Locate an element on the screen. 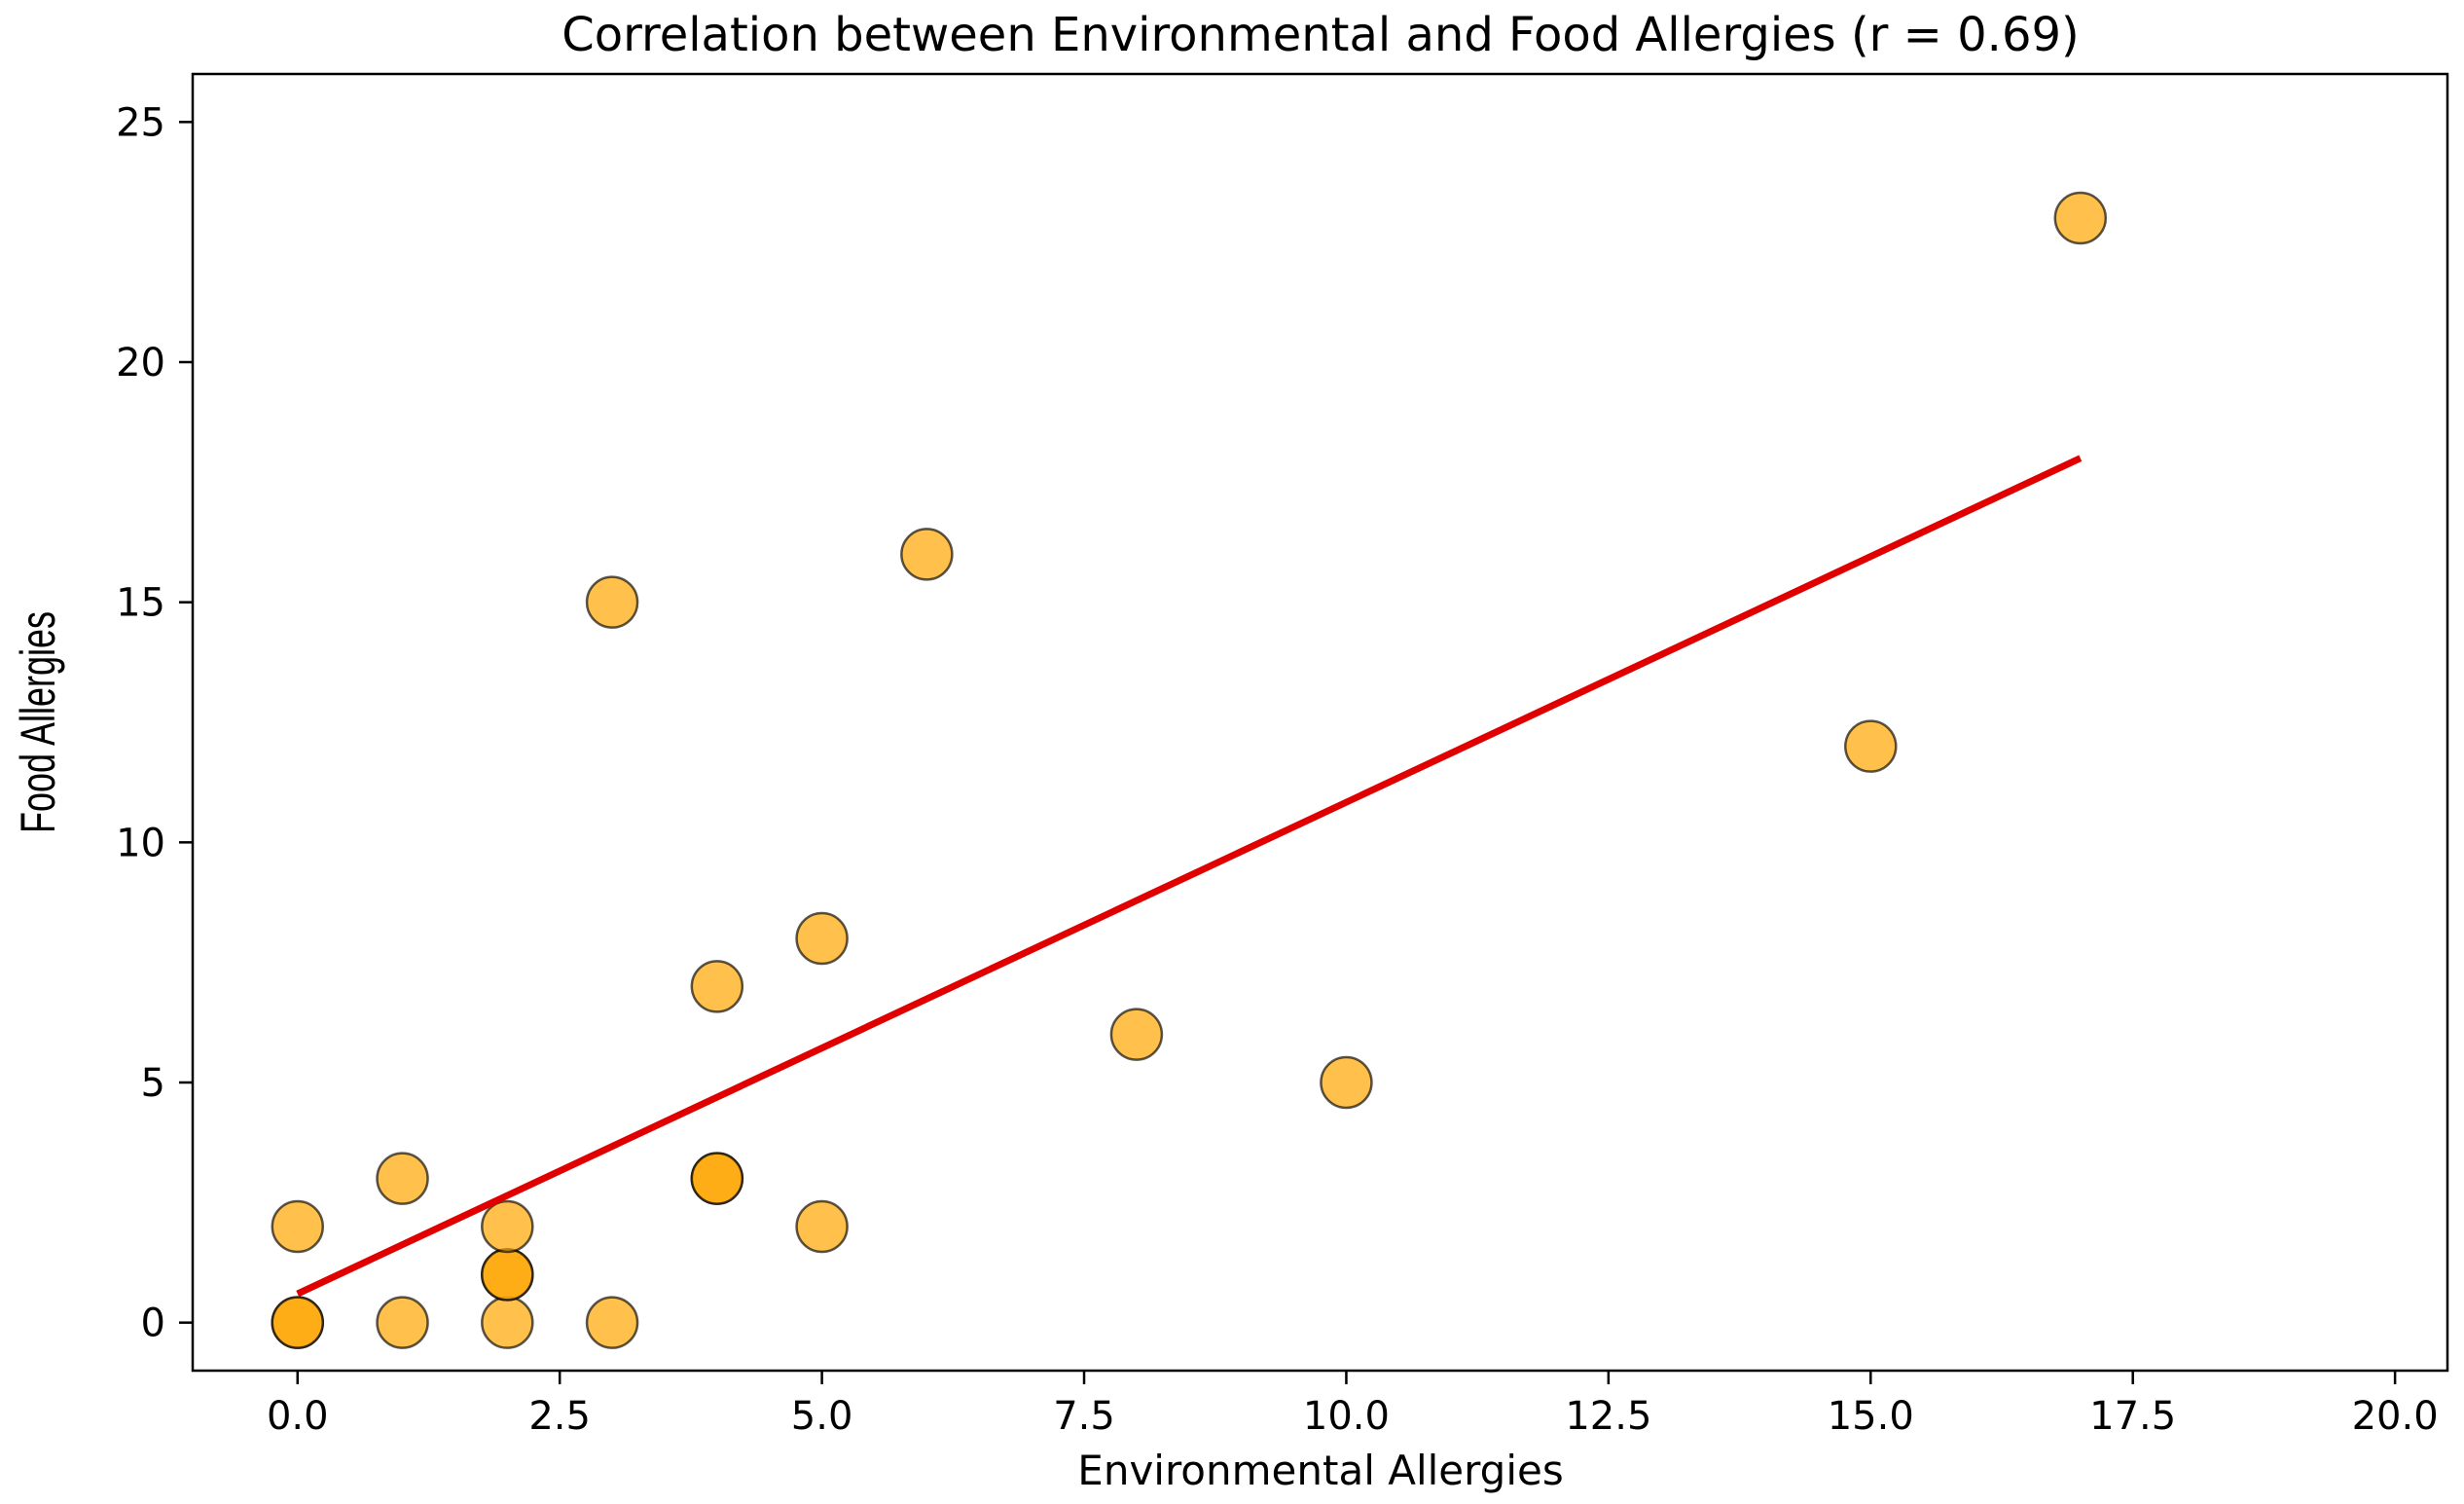  x-axis-label: Environmental Allergies is located at coordinates (1320, 1470).